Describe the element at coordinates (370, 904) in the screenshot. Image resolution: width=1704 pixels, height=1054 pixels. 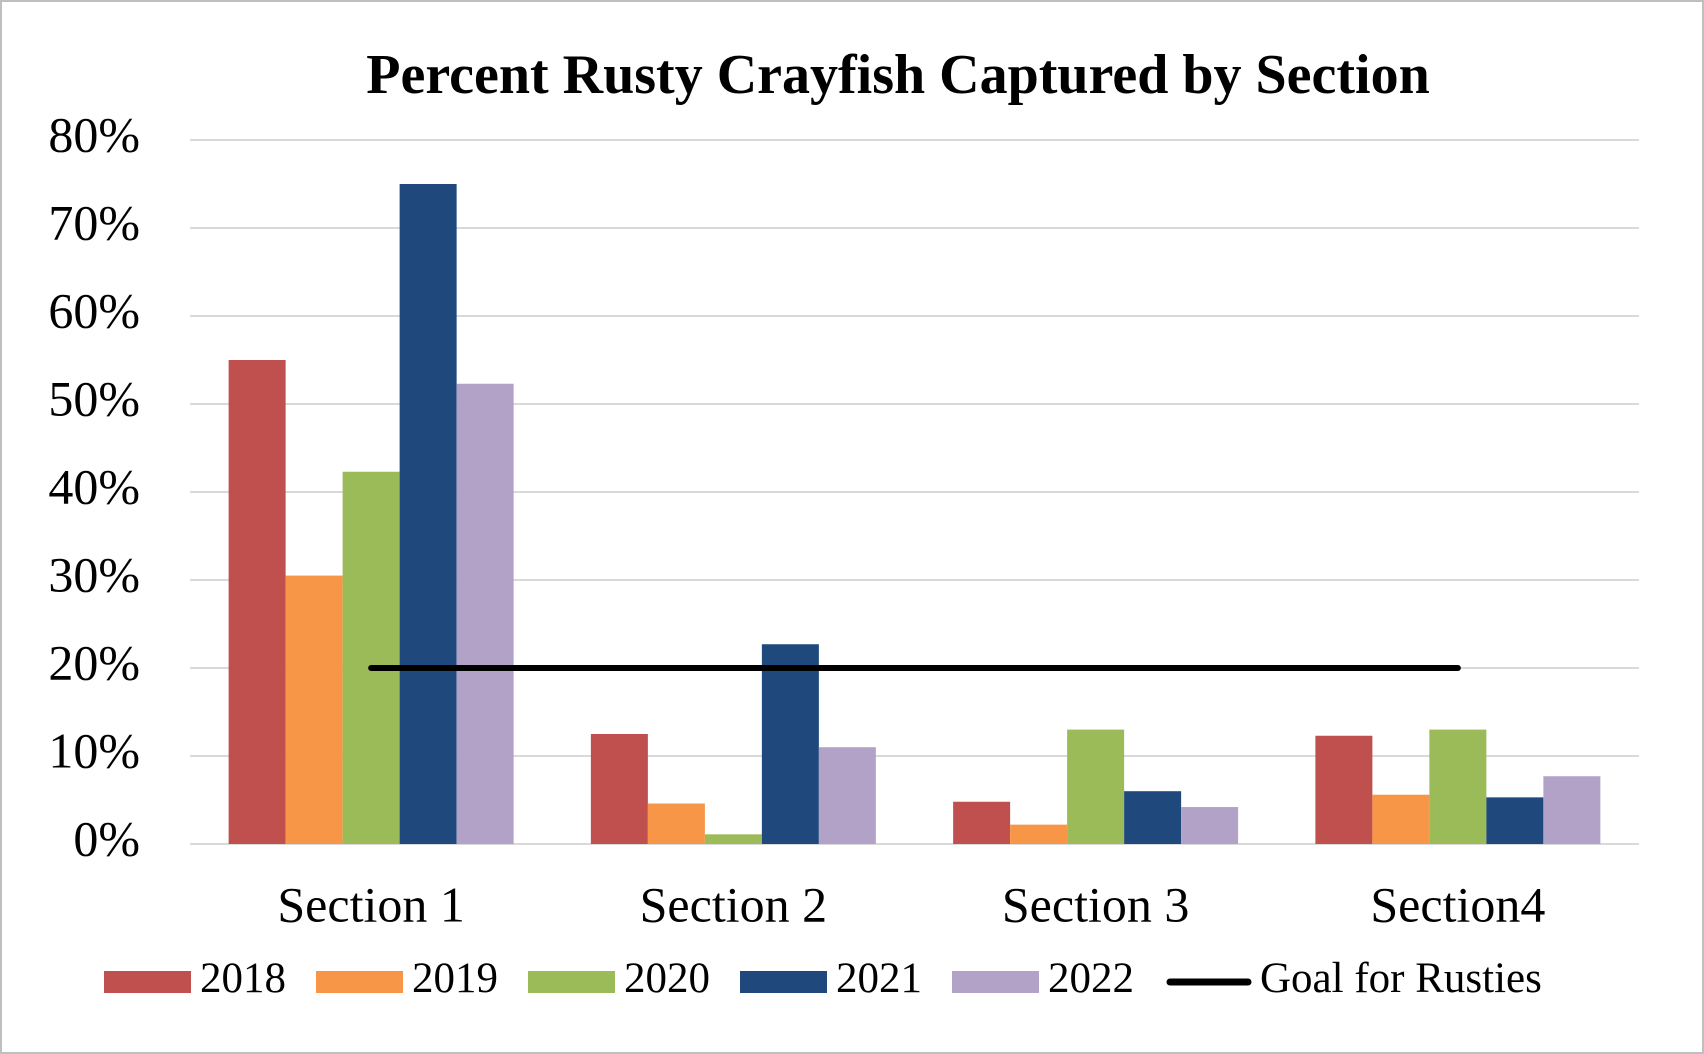
I see `x-tick-label: Section 1` at that location.